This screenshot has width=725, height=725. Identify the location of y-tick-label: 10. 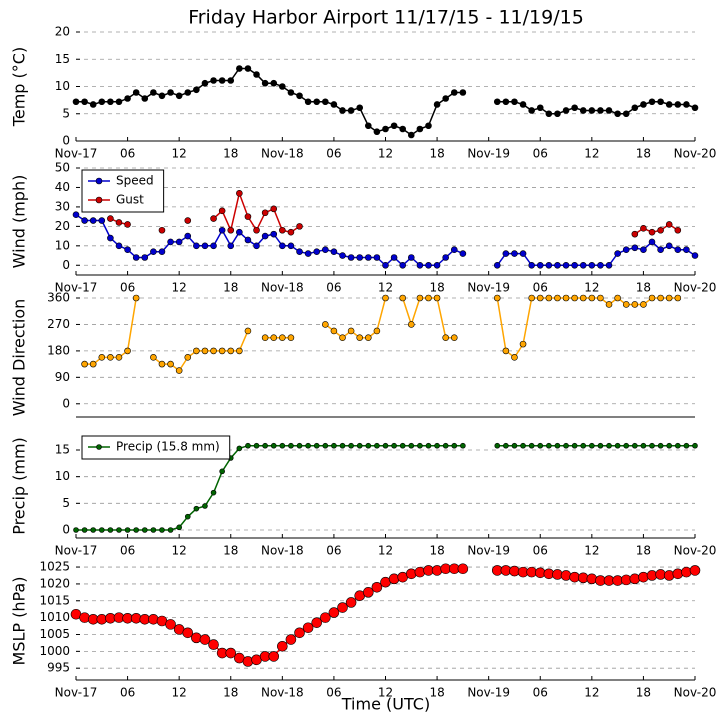
(62, 476).